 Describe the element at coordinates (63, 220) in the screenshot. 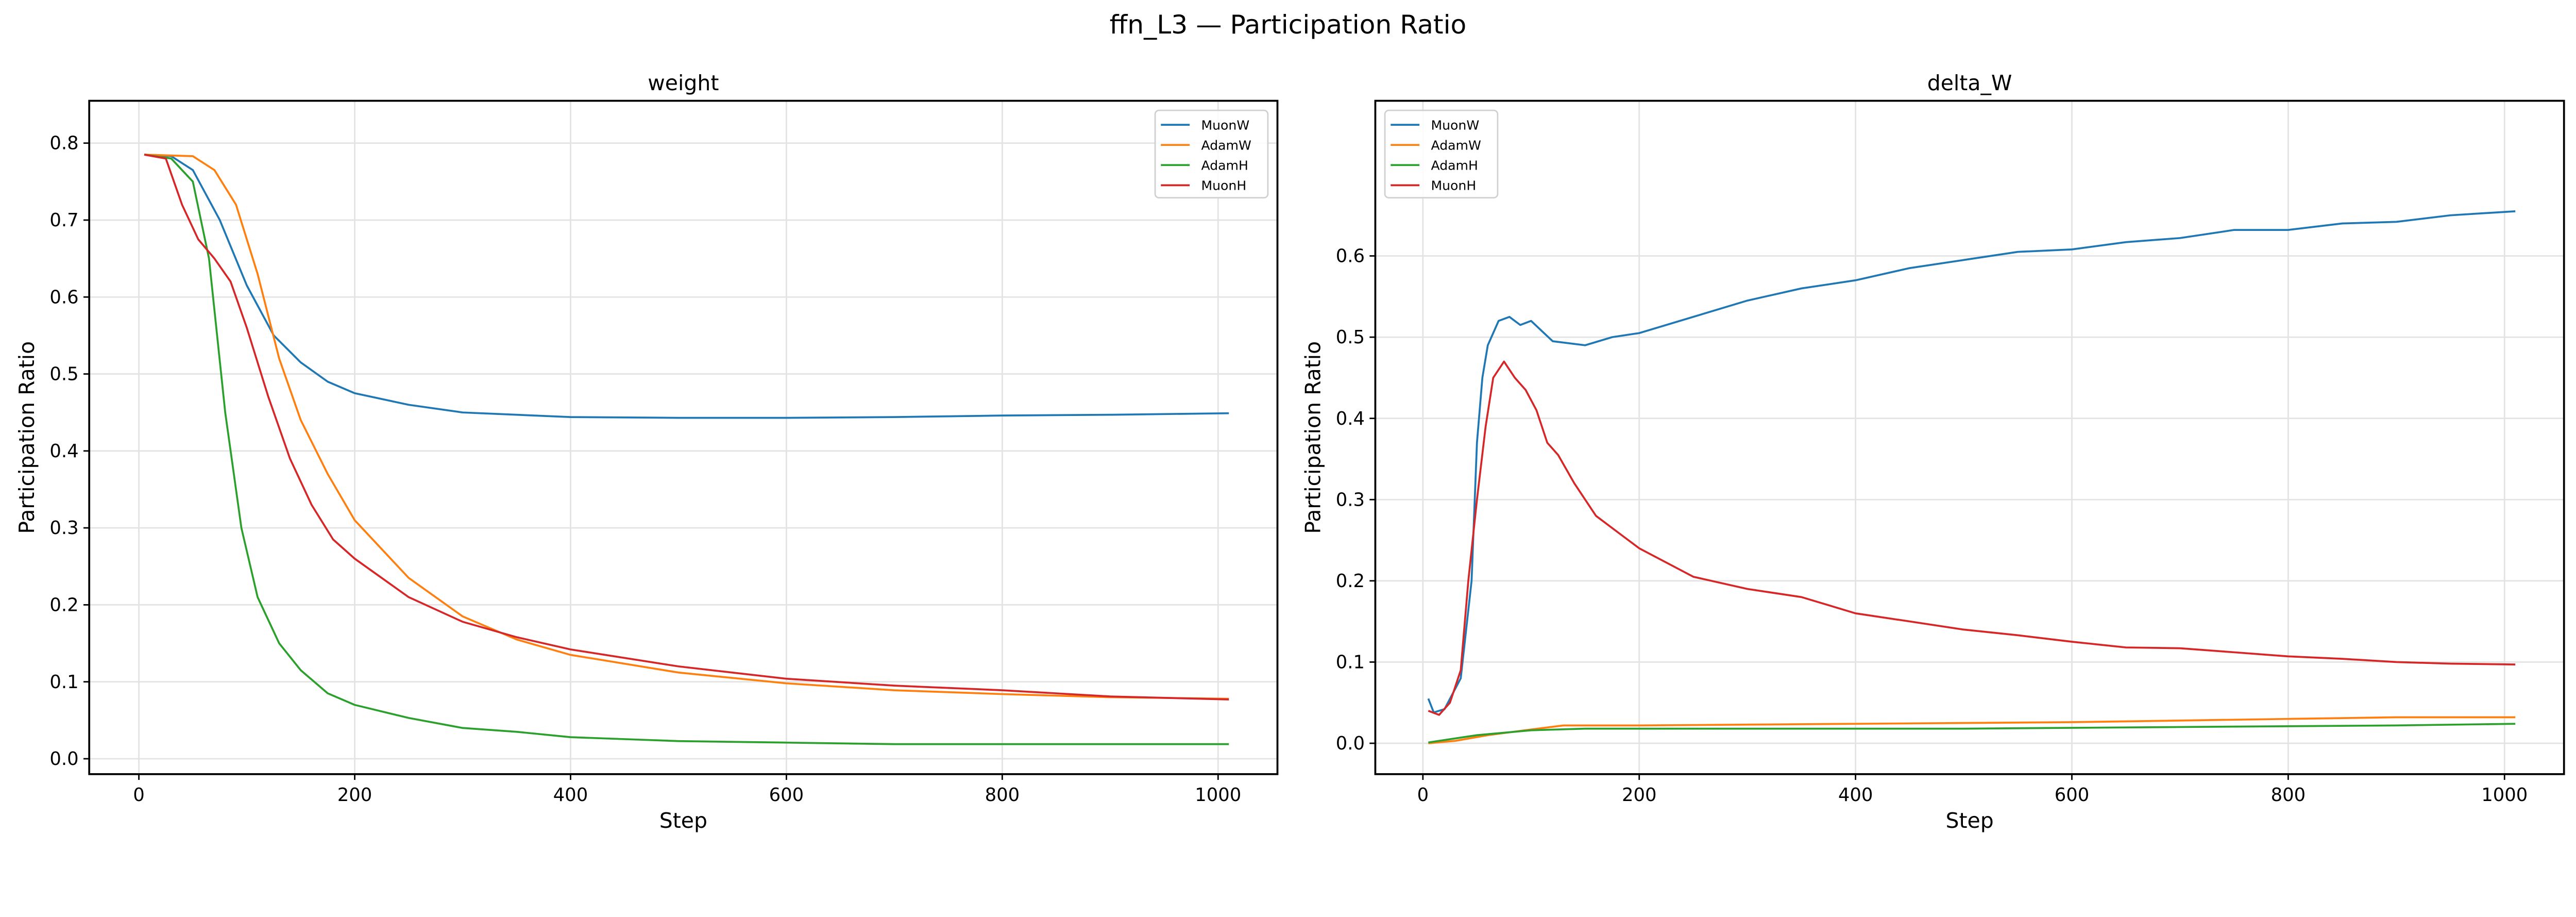

I see `y-tick-label: 0.7` at that location.